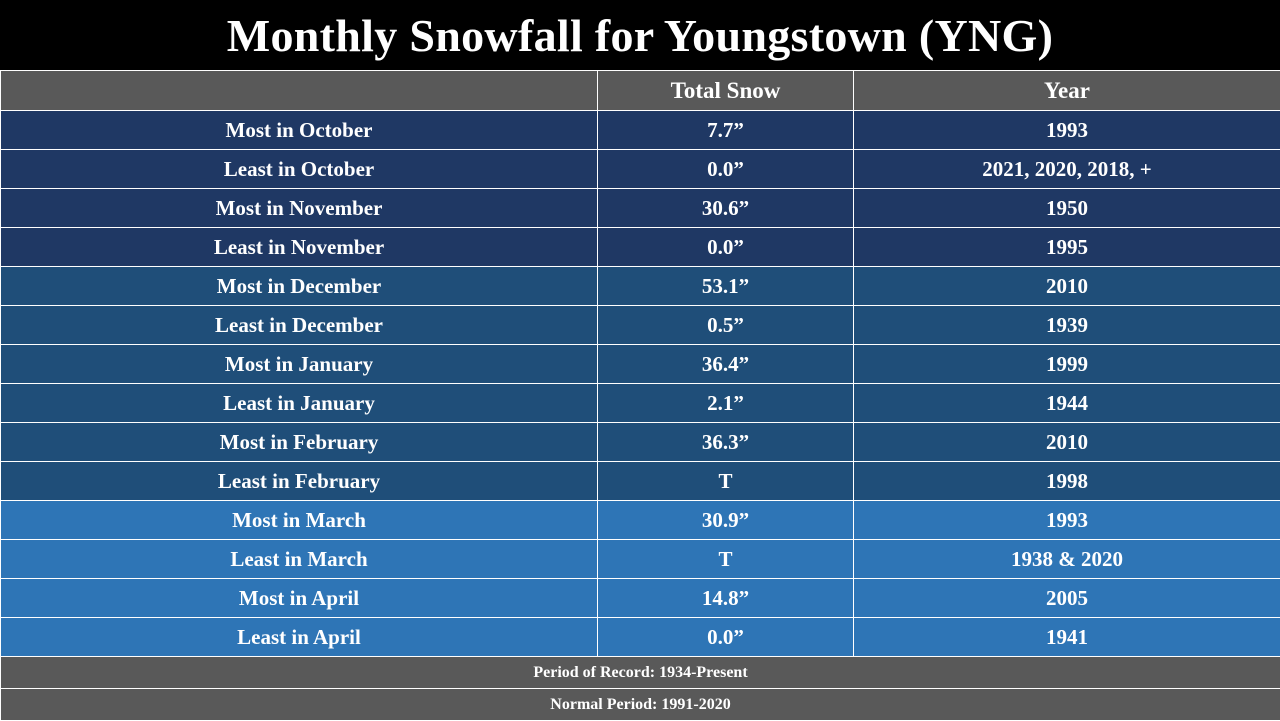 The height and width of the screenshot is (721, 1280). What do you see at coordinates (299, 169) in the screenshot?
I see `row-label: Least in October` at bounding box center [299, 169].